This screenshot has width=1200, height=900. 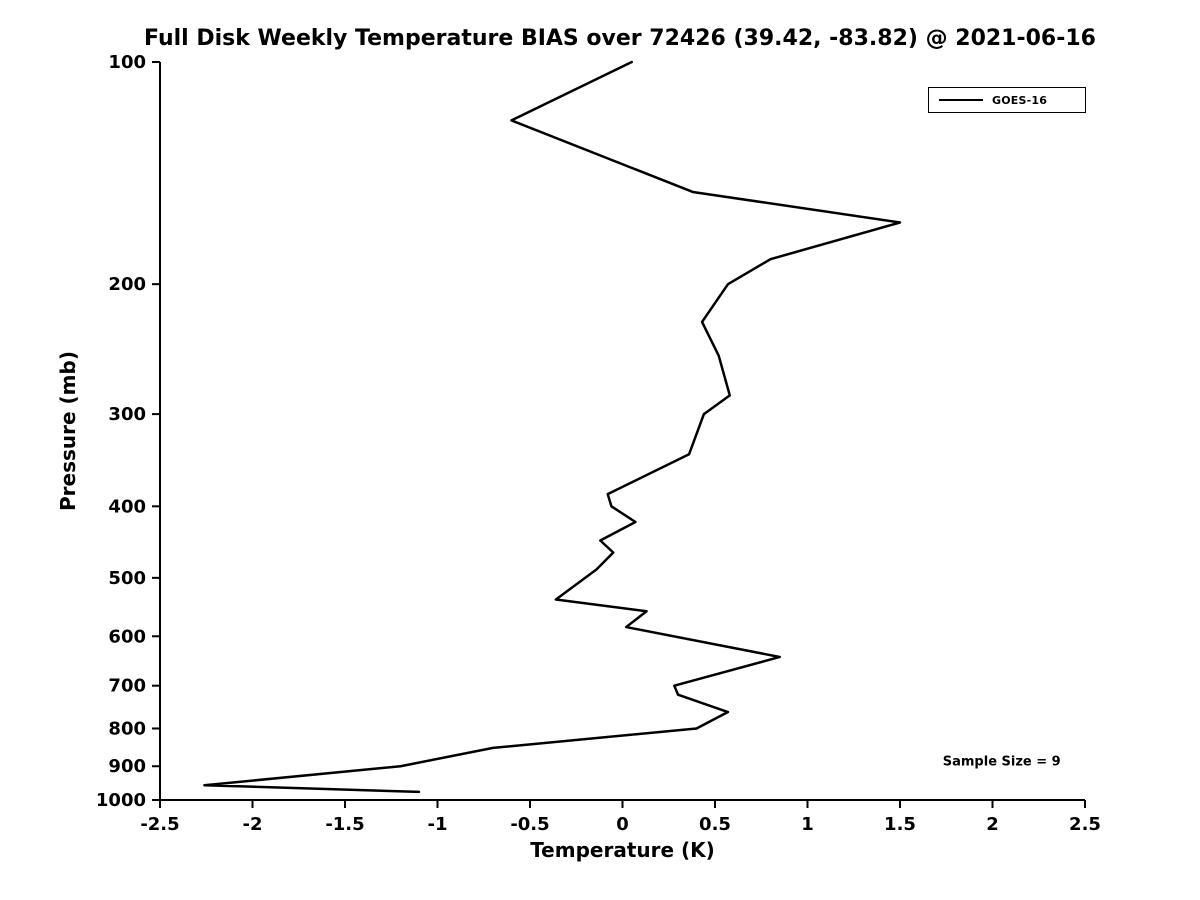 What do you see at coordinates (127, 728) in the screenshot?
I see `y-tick-label: 800` at bounding box center [127, 728].